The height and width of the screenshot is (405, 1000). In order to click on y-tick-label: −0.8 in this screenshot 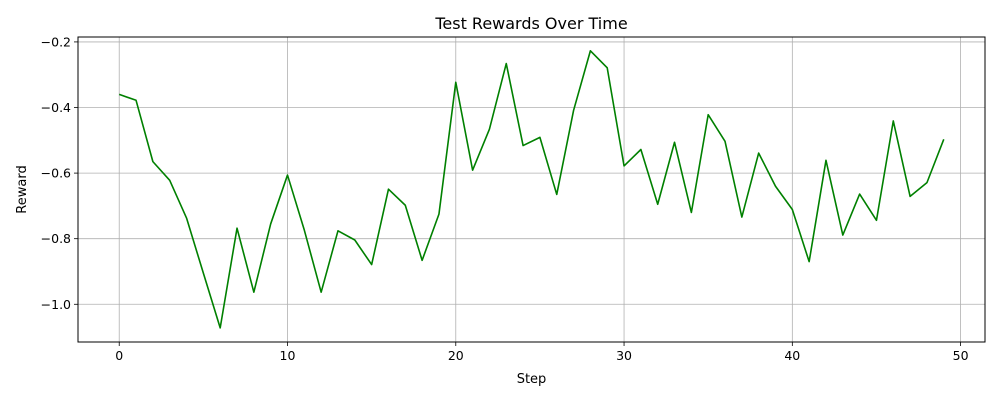, I will do `click(56, 238)`.